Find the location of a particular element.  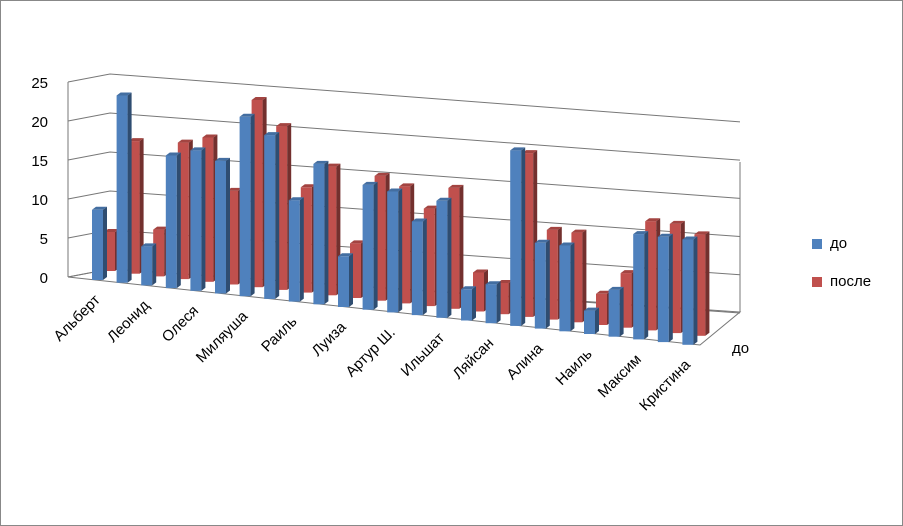

legend-swatch is located at coordinates (817, 282).